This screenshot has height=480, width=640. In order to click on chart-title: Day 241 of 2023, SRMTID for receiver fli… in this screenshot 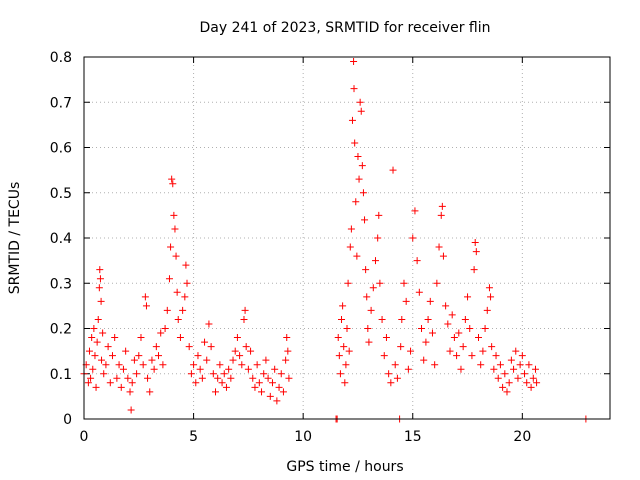, I will do `click(345, 28)`.